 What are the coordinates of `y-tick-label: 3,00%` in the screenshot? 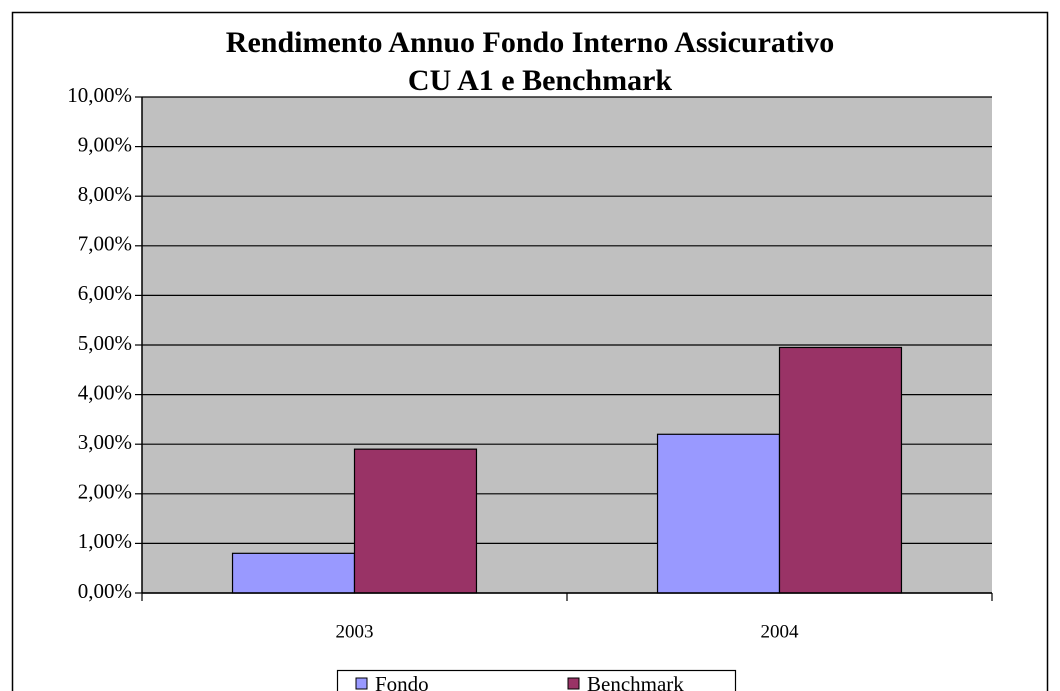 It's located at (105, 442).